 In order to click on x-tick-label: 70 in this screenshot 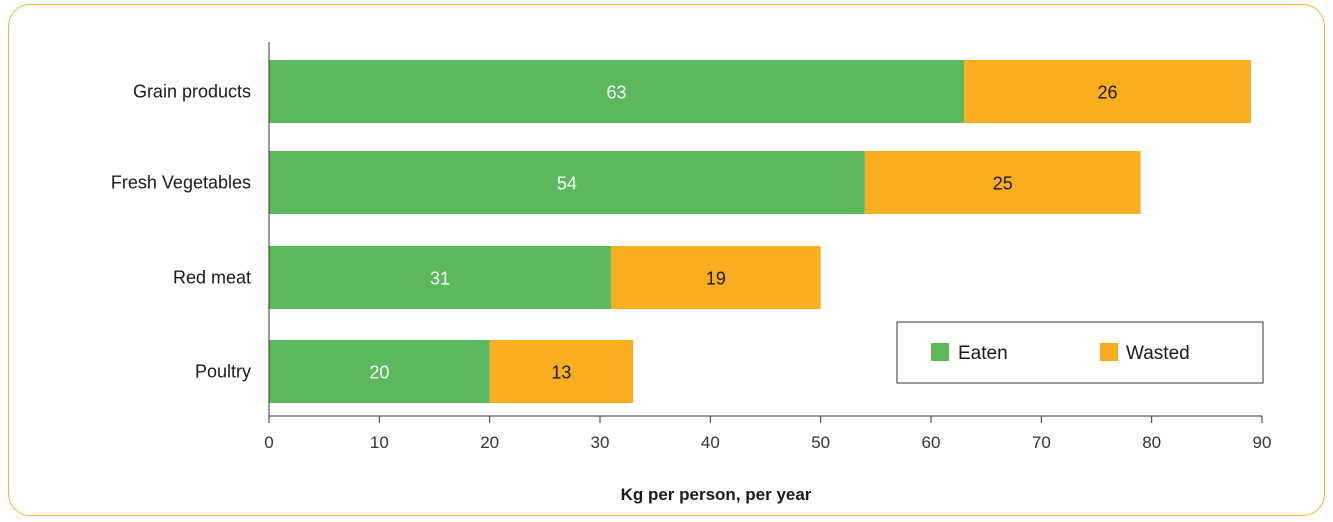, I will do `click(1041, 442)`.